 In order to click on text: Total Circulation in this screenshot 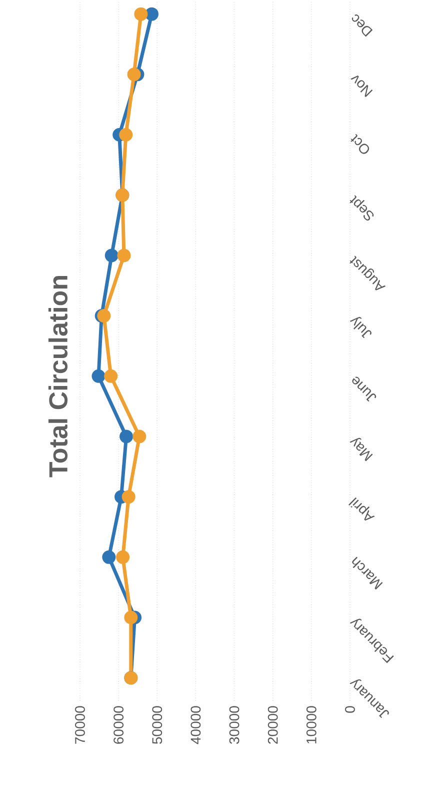, I will do `click(58, 377)`.